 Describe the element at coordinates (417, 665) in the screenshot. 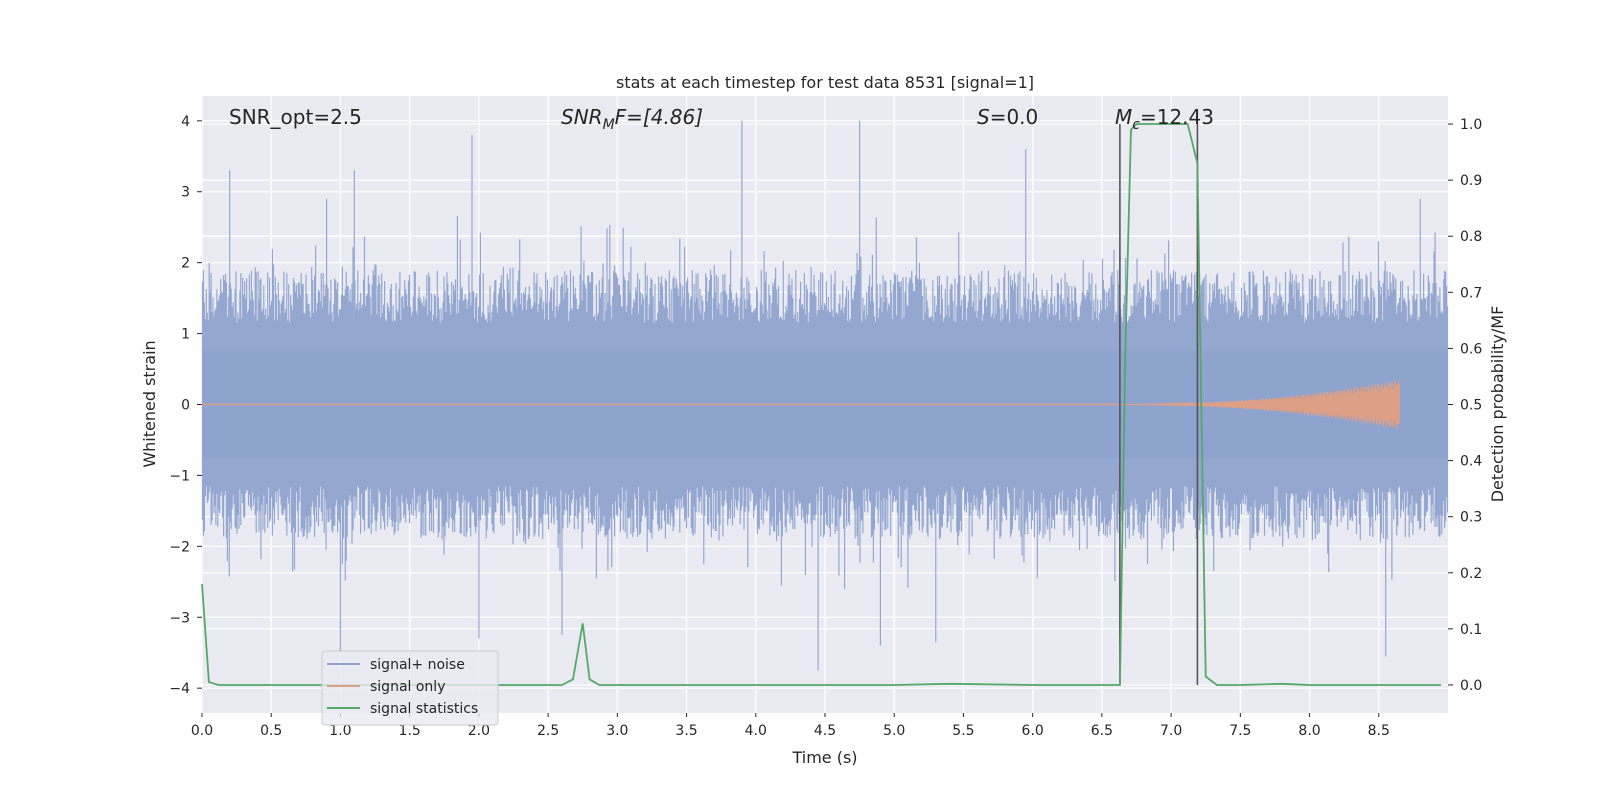

I see `legend-label-signal-noise: signal+ noise` at that location.